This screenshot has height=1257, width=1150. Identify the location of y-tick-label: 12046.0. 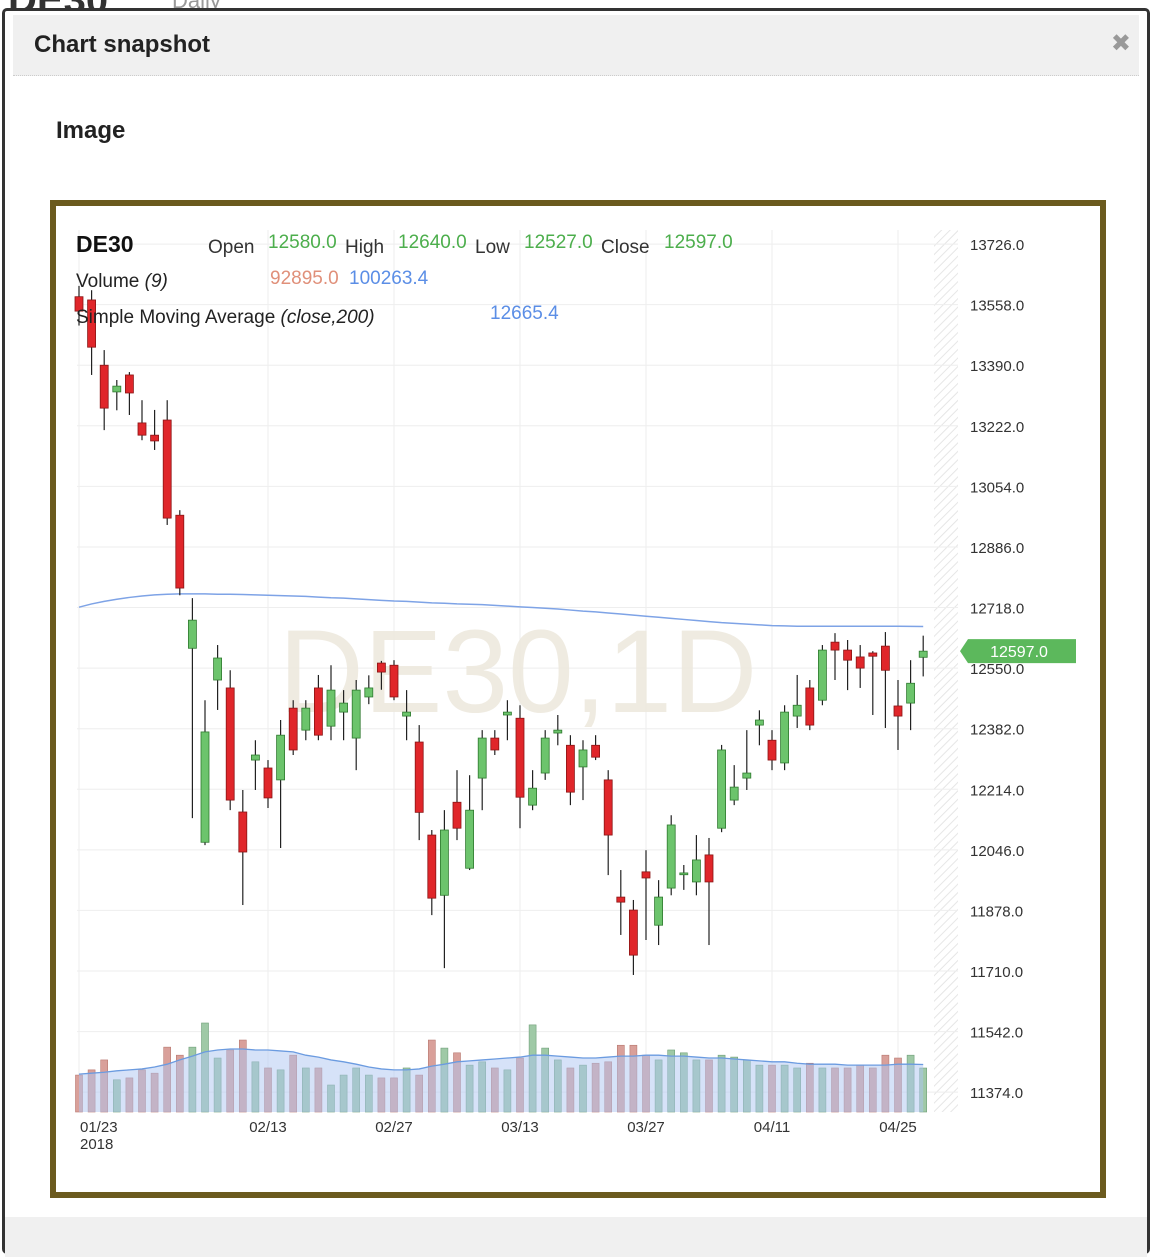
(997, 851).